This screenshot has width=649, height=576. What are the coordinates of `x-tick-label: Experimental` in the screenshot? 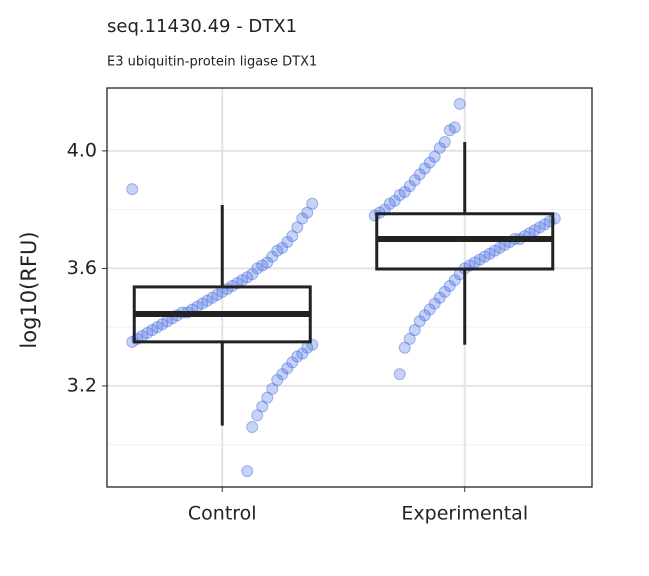 It's located at (464, 514).